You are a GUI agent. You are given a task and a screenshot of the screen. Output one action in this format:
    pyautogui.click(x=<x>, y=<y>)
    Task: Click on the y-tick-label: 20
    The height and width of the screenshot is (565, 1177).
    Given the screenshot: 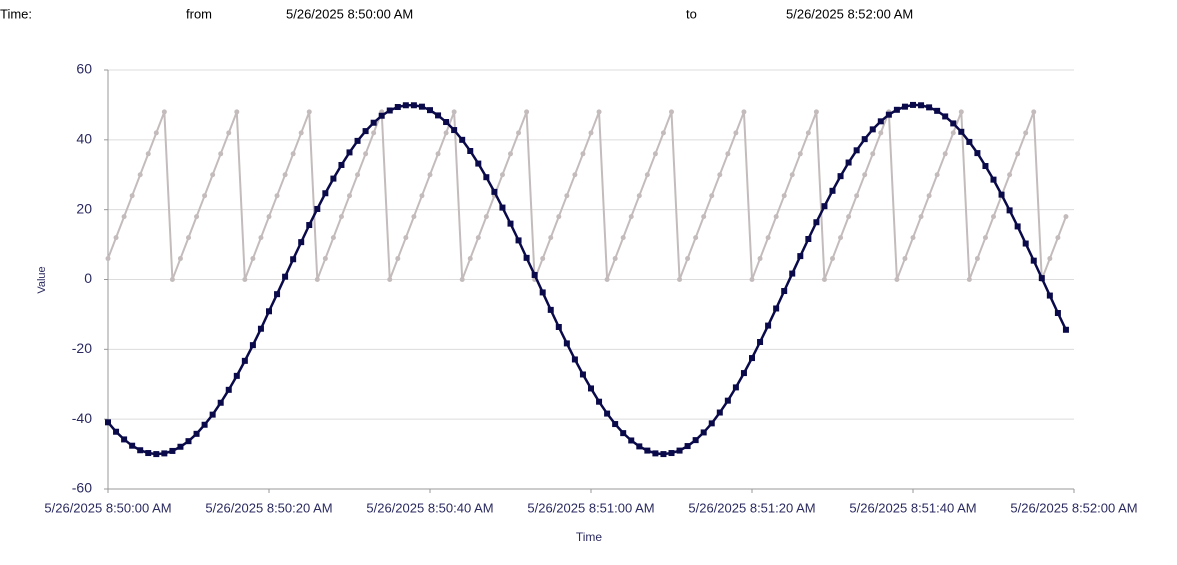 What is the action you would take?
    pyautogui.click(x=84, y=208)
    